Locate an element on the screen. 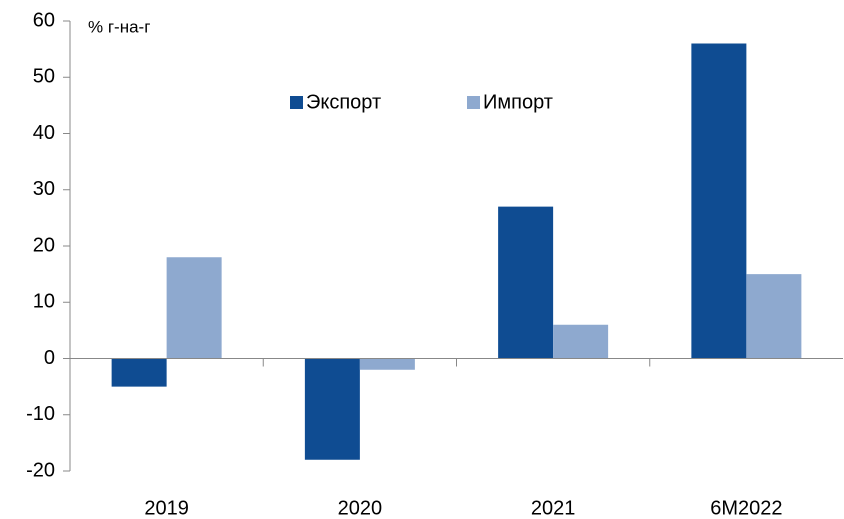 The image size is (844, 519). y-tick-label: 0 is located at coordinates (49, 358).